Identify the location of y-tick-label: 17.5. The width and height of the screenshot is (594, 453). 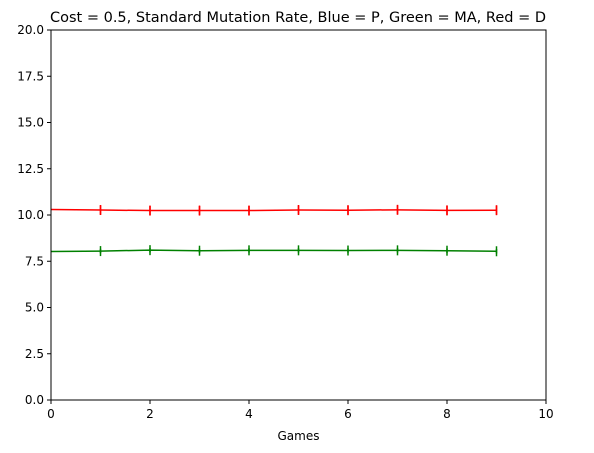
(30, 76).